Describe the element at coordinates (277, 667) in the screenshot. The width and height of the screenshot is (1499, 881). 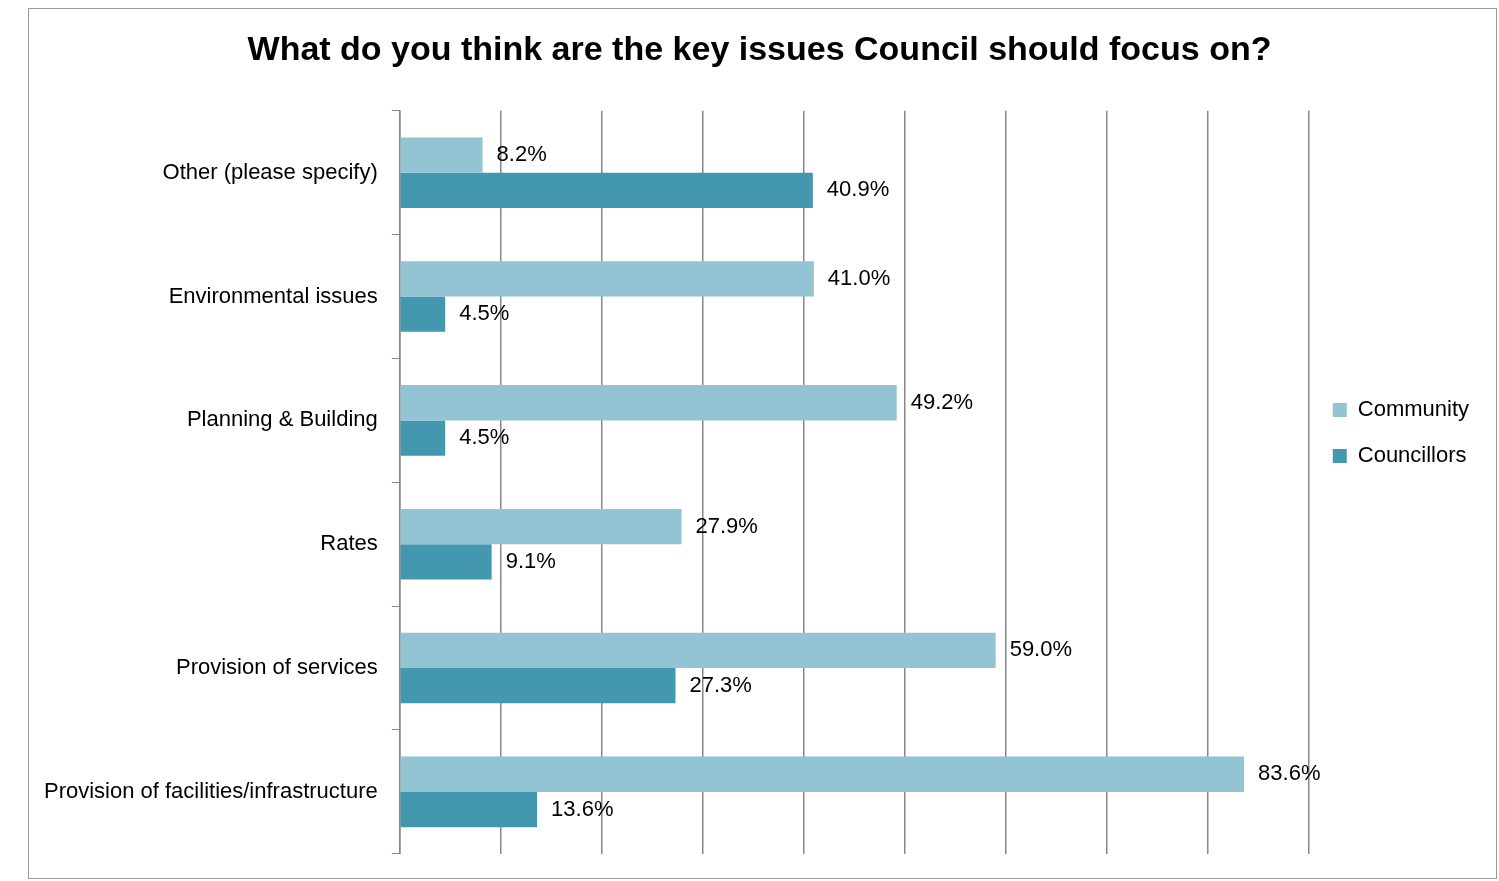
I see `y-tick-label: Provision of services` at that location.